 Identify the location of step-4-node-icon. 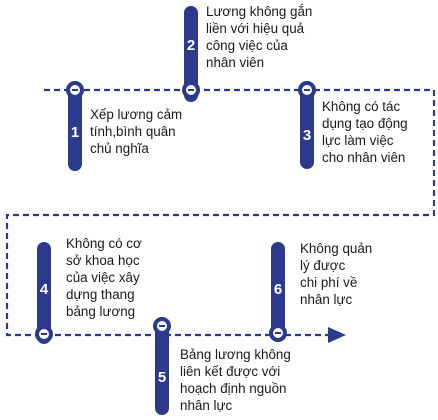
(44, 334).